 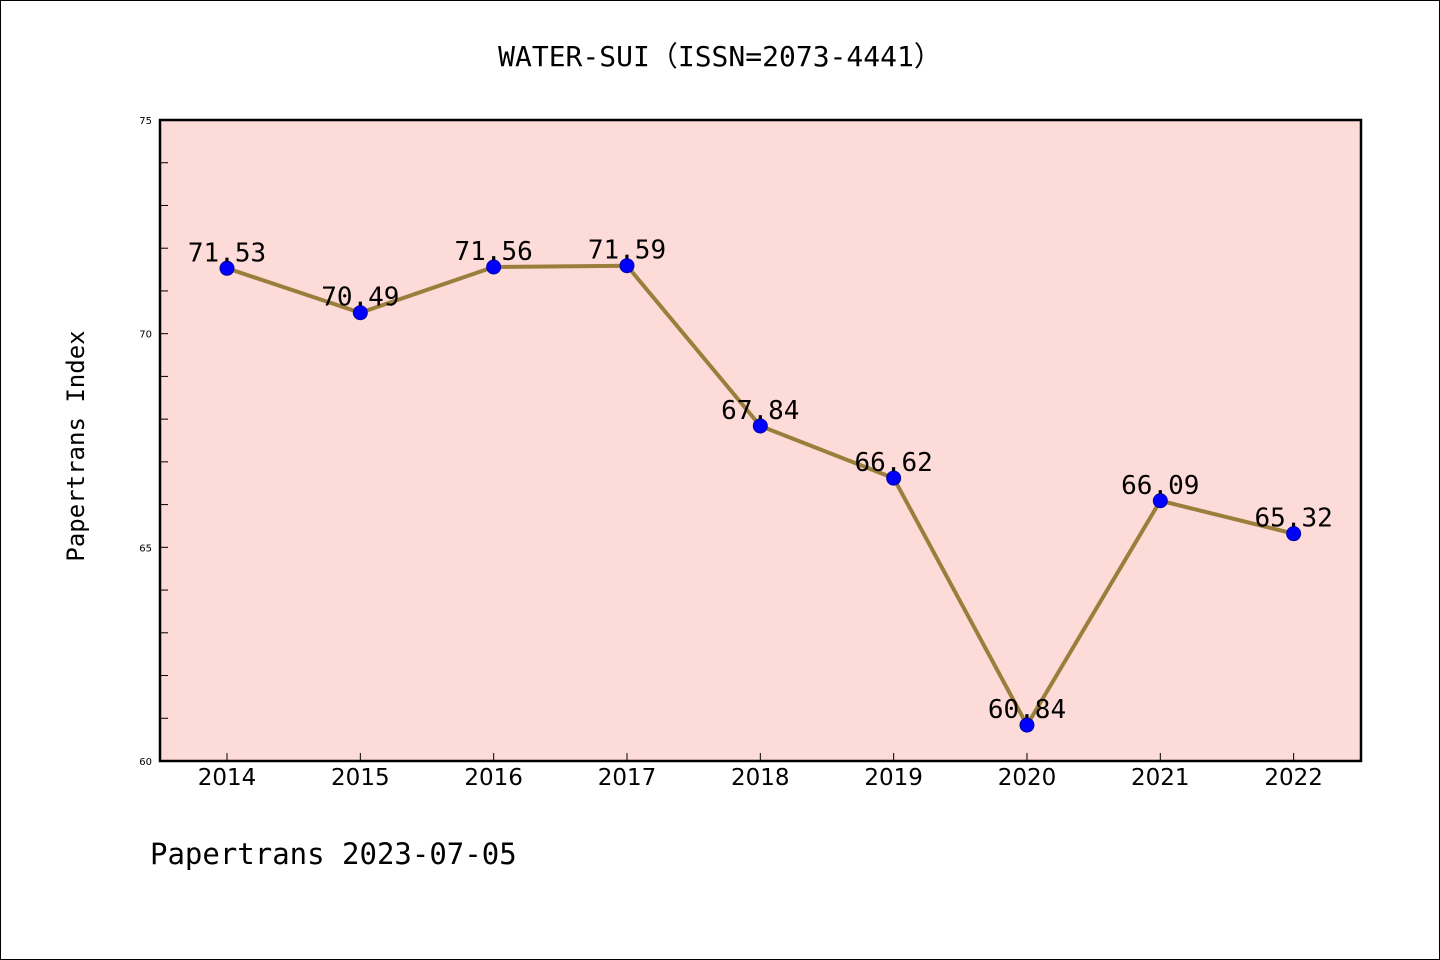 I want to click on data-label: 66.09, so click(x=1160, y=486).